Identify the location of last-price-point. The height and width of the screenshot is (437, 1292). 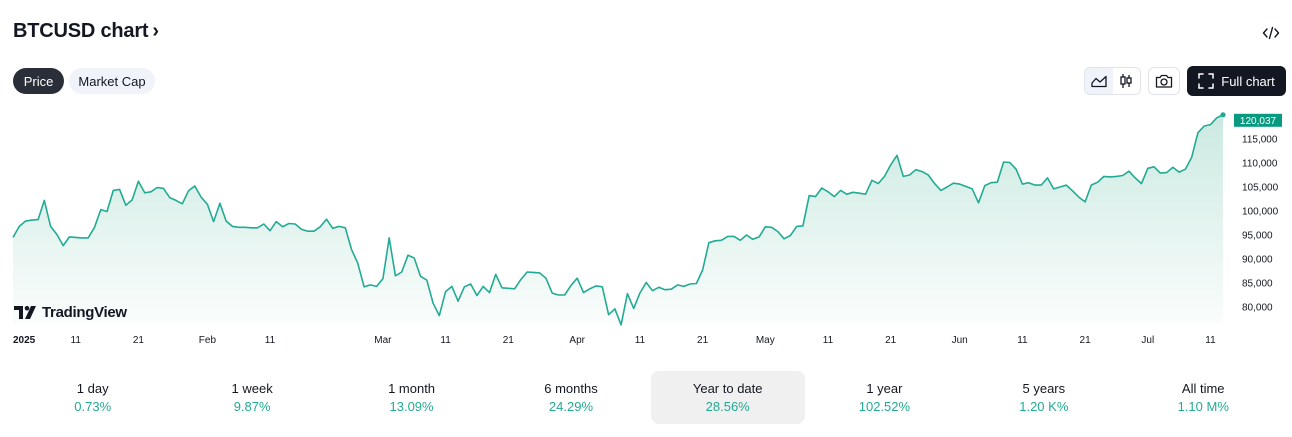
(1223, 115).